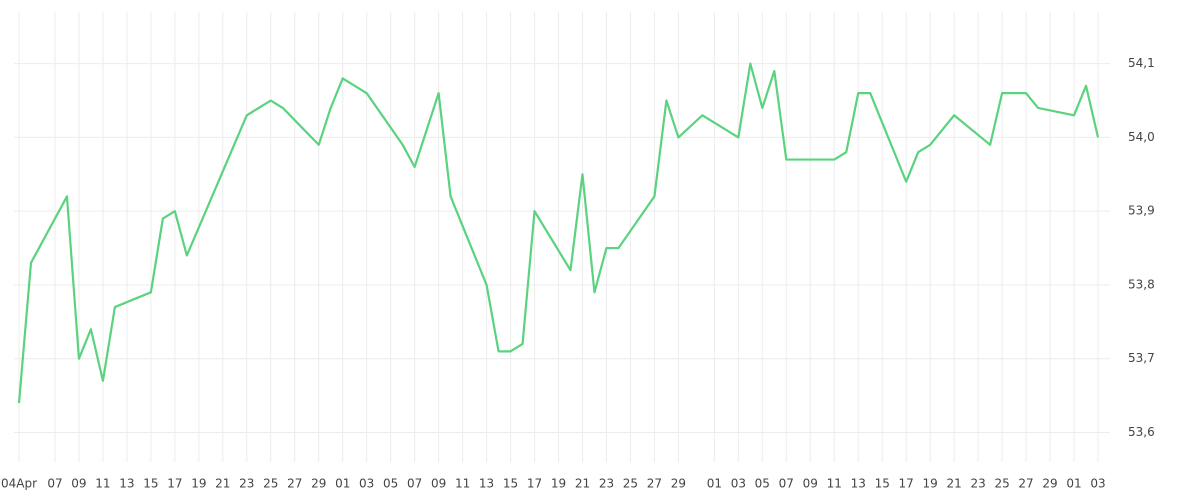 The image size is (1200, 504). I want to click on y-tick-label: 53,6, so click(1141, 432).